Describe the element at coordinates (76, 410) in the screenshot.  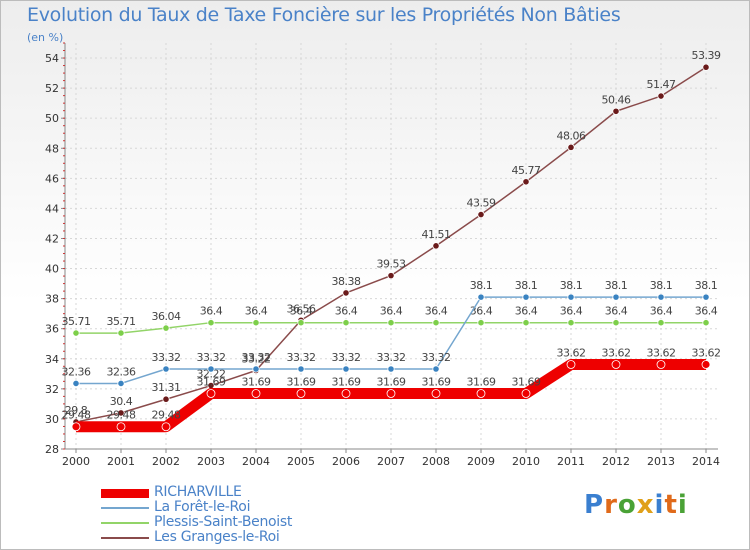
I see `data-label: 29.8` at that location.